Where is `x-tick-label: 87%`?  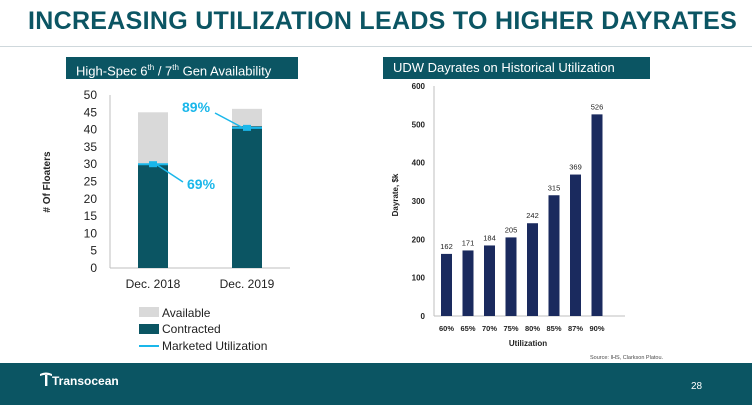
x-tick-label: 87% is located at coordinates (575, 328).